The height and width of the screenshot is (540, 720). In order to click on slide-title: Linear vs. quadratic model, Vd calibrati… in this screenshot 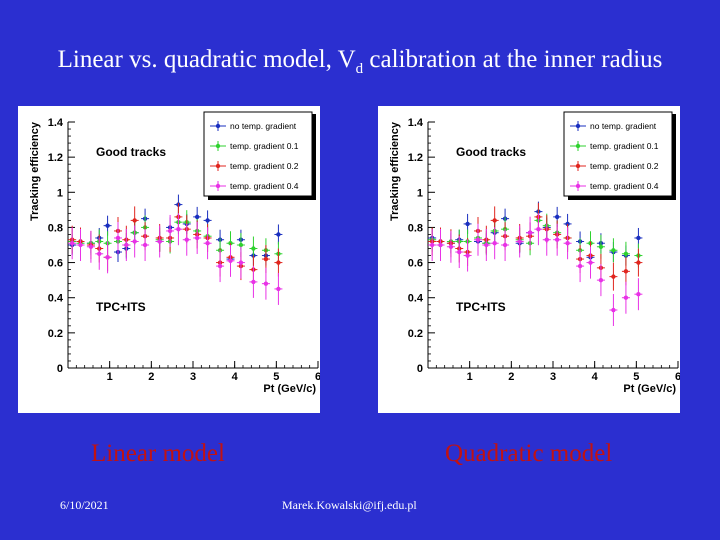, I will do `click(360, 61)`.